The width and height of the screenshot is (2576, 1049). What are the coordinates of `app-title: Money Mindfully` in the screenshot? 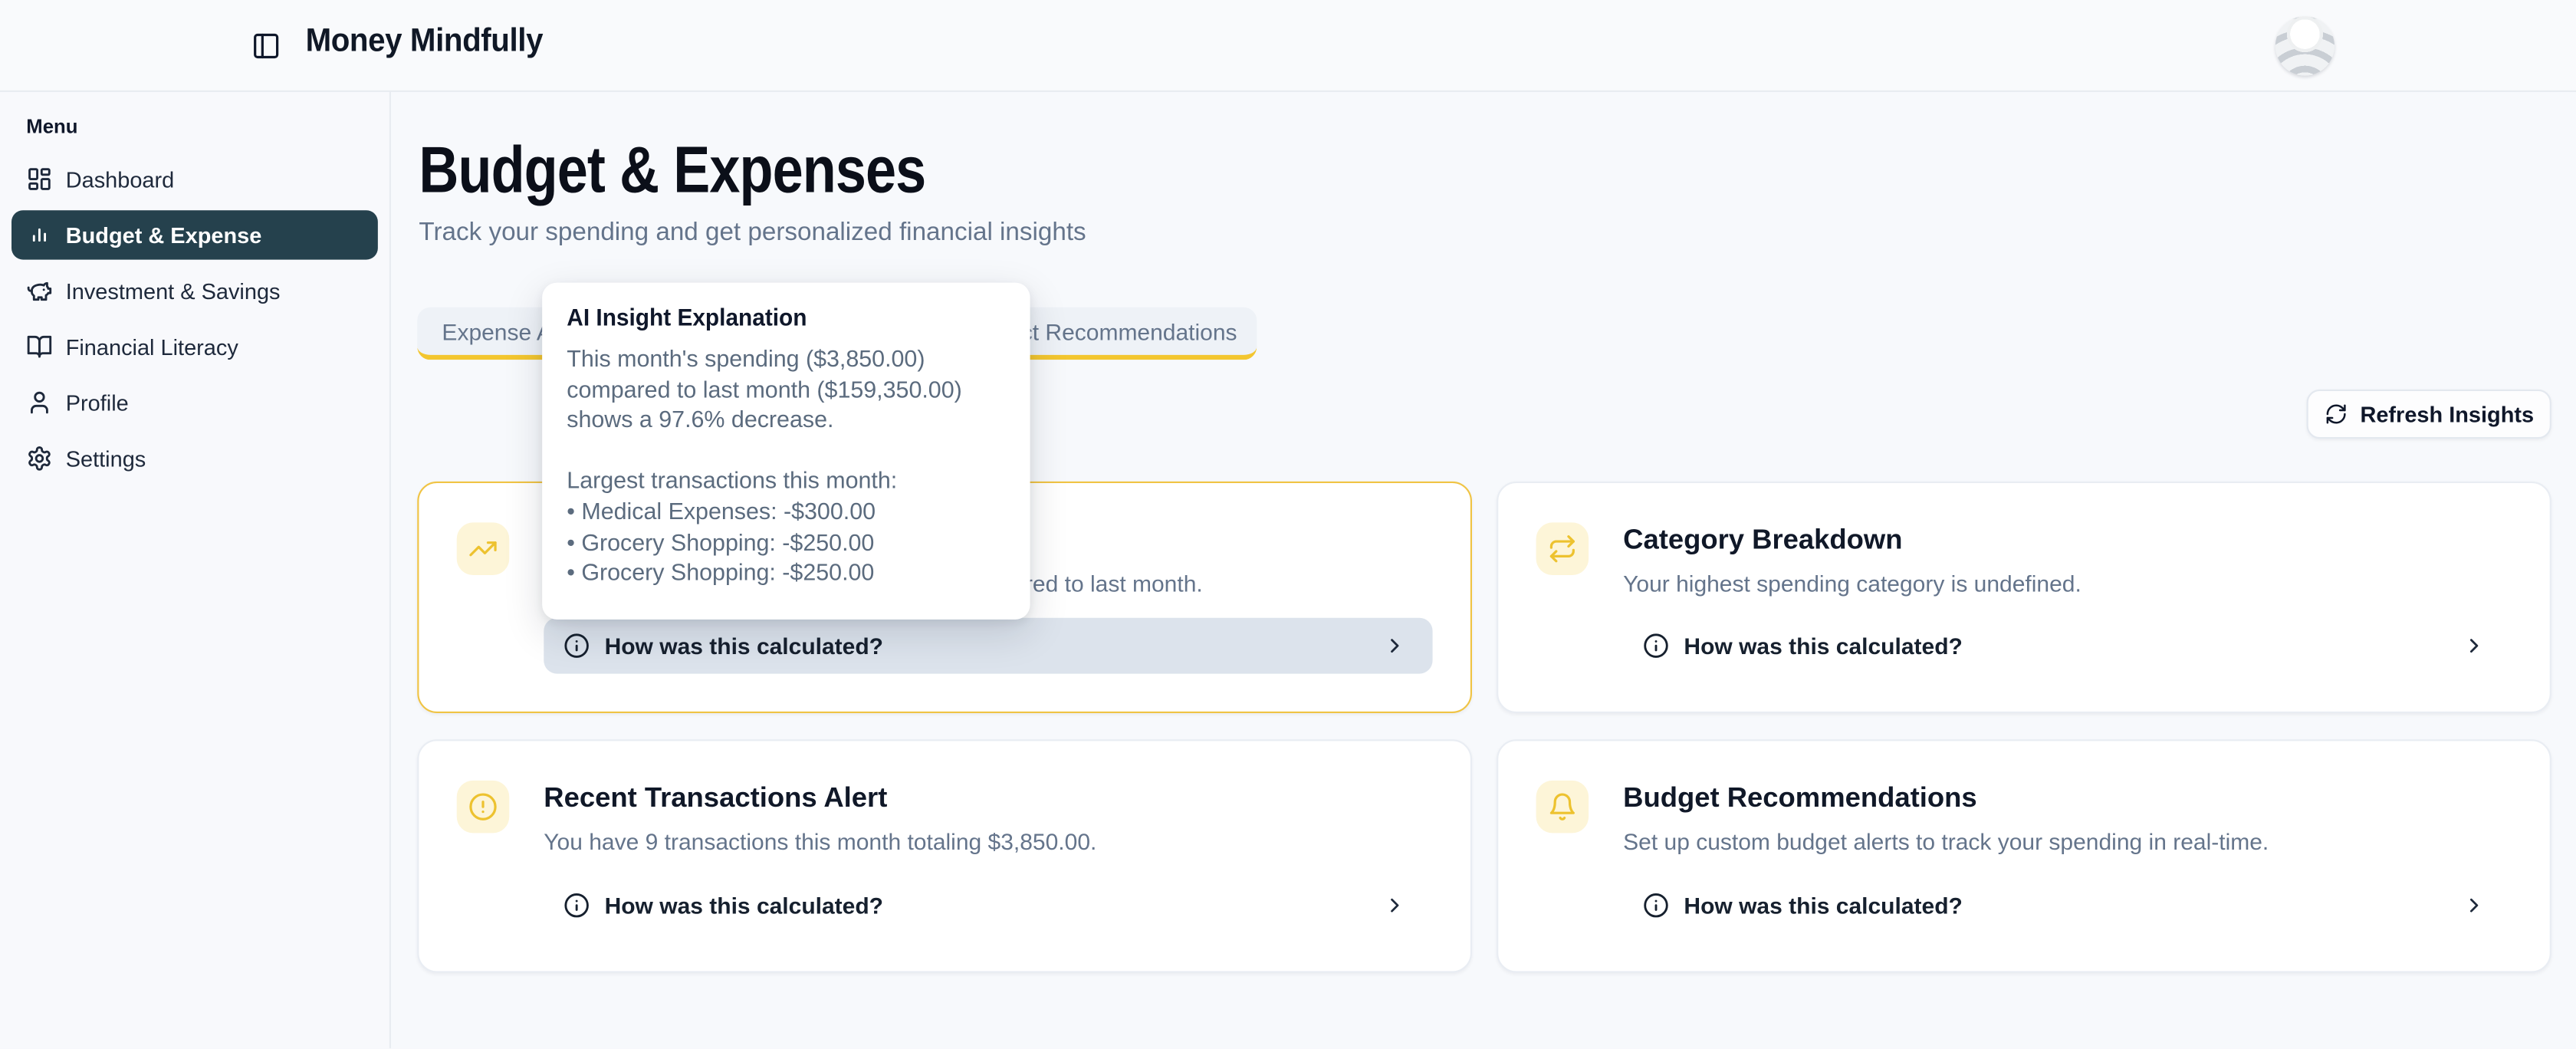 It's located at (424, 41).